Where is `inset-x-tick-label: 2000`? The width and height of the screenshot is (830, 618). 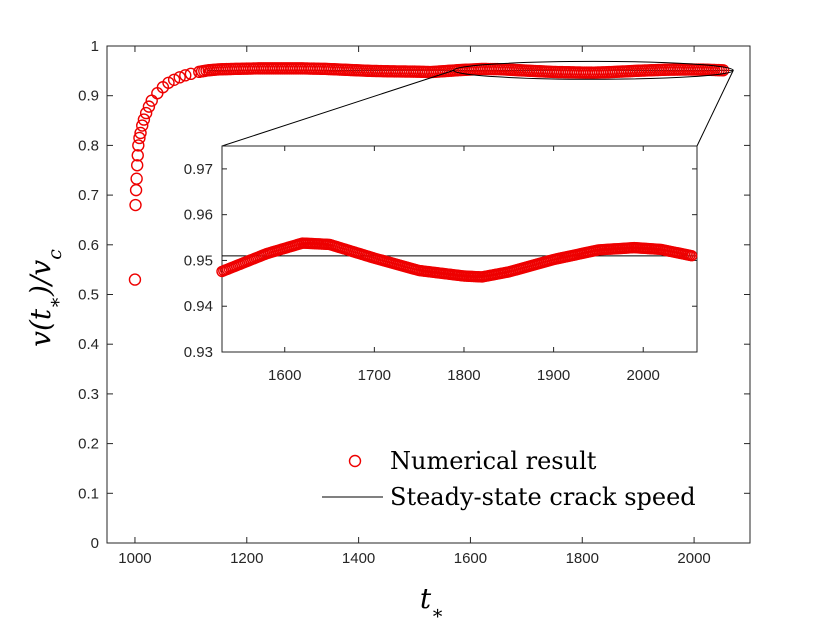
inset-x-tick-label: 2000 is located at coordinates (643, 375).